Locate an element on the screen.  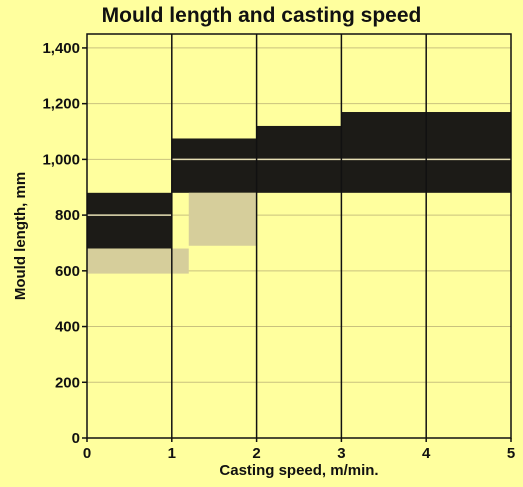
x-tick-label: 2 is located at coordinates (256, 453).